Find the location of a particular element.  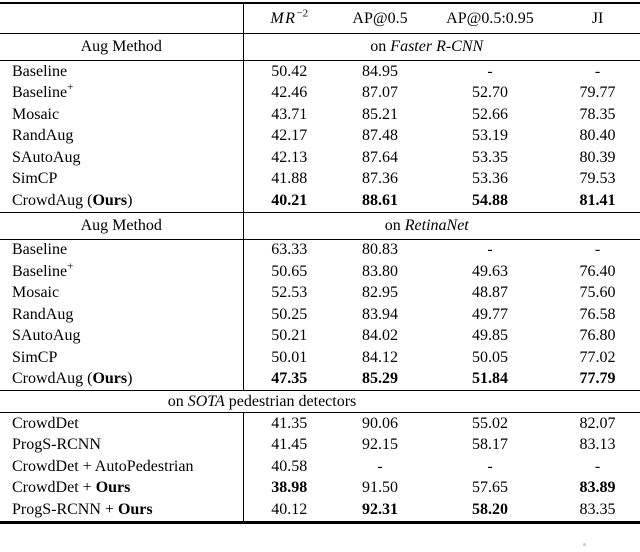

col-header-ji: JI is located at coordinates (597, 18).